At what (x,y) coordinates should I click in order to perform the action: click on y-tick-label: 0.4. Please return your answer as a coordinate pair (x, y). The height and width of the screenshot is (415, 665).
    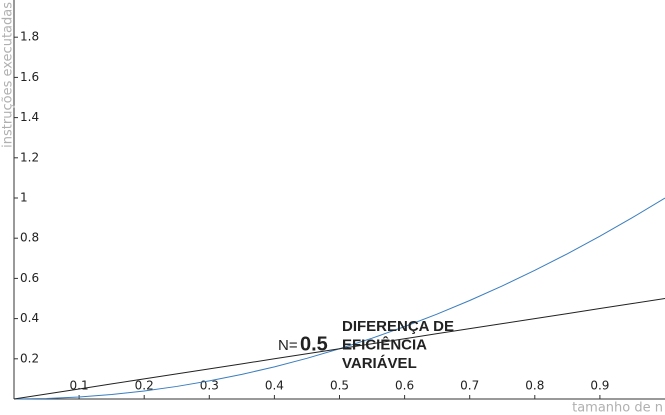
    Looking at the image, I should click on (29, 318).